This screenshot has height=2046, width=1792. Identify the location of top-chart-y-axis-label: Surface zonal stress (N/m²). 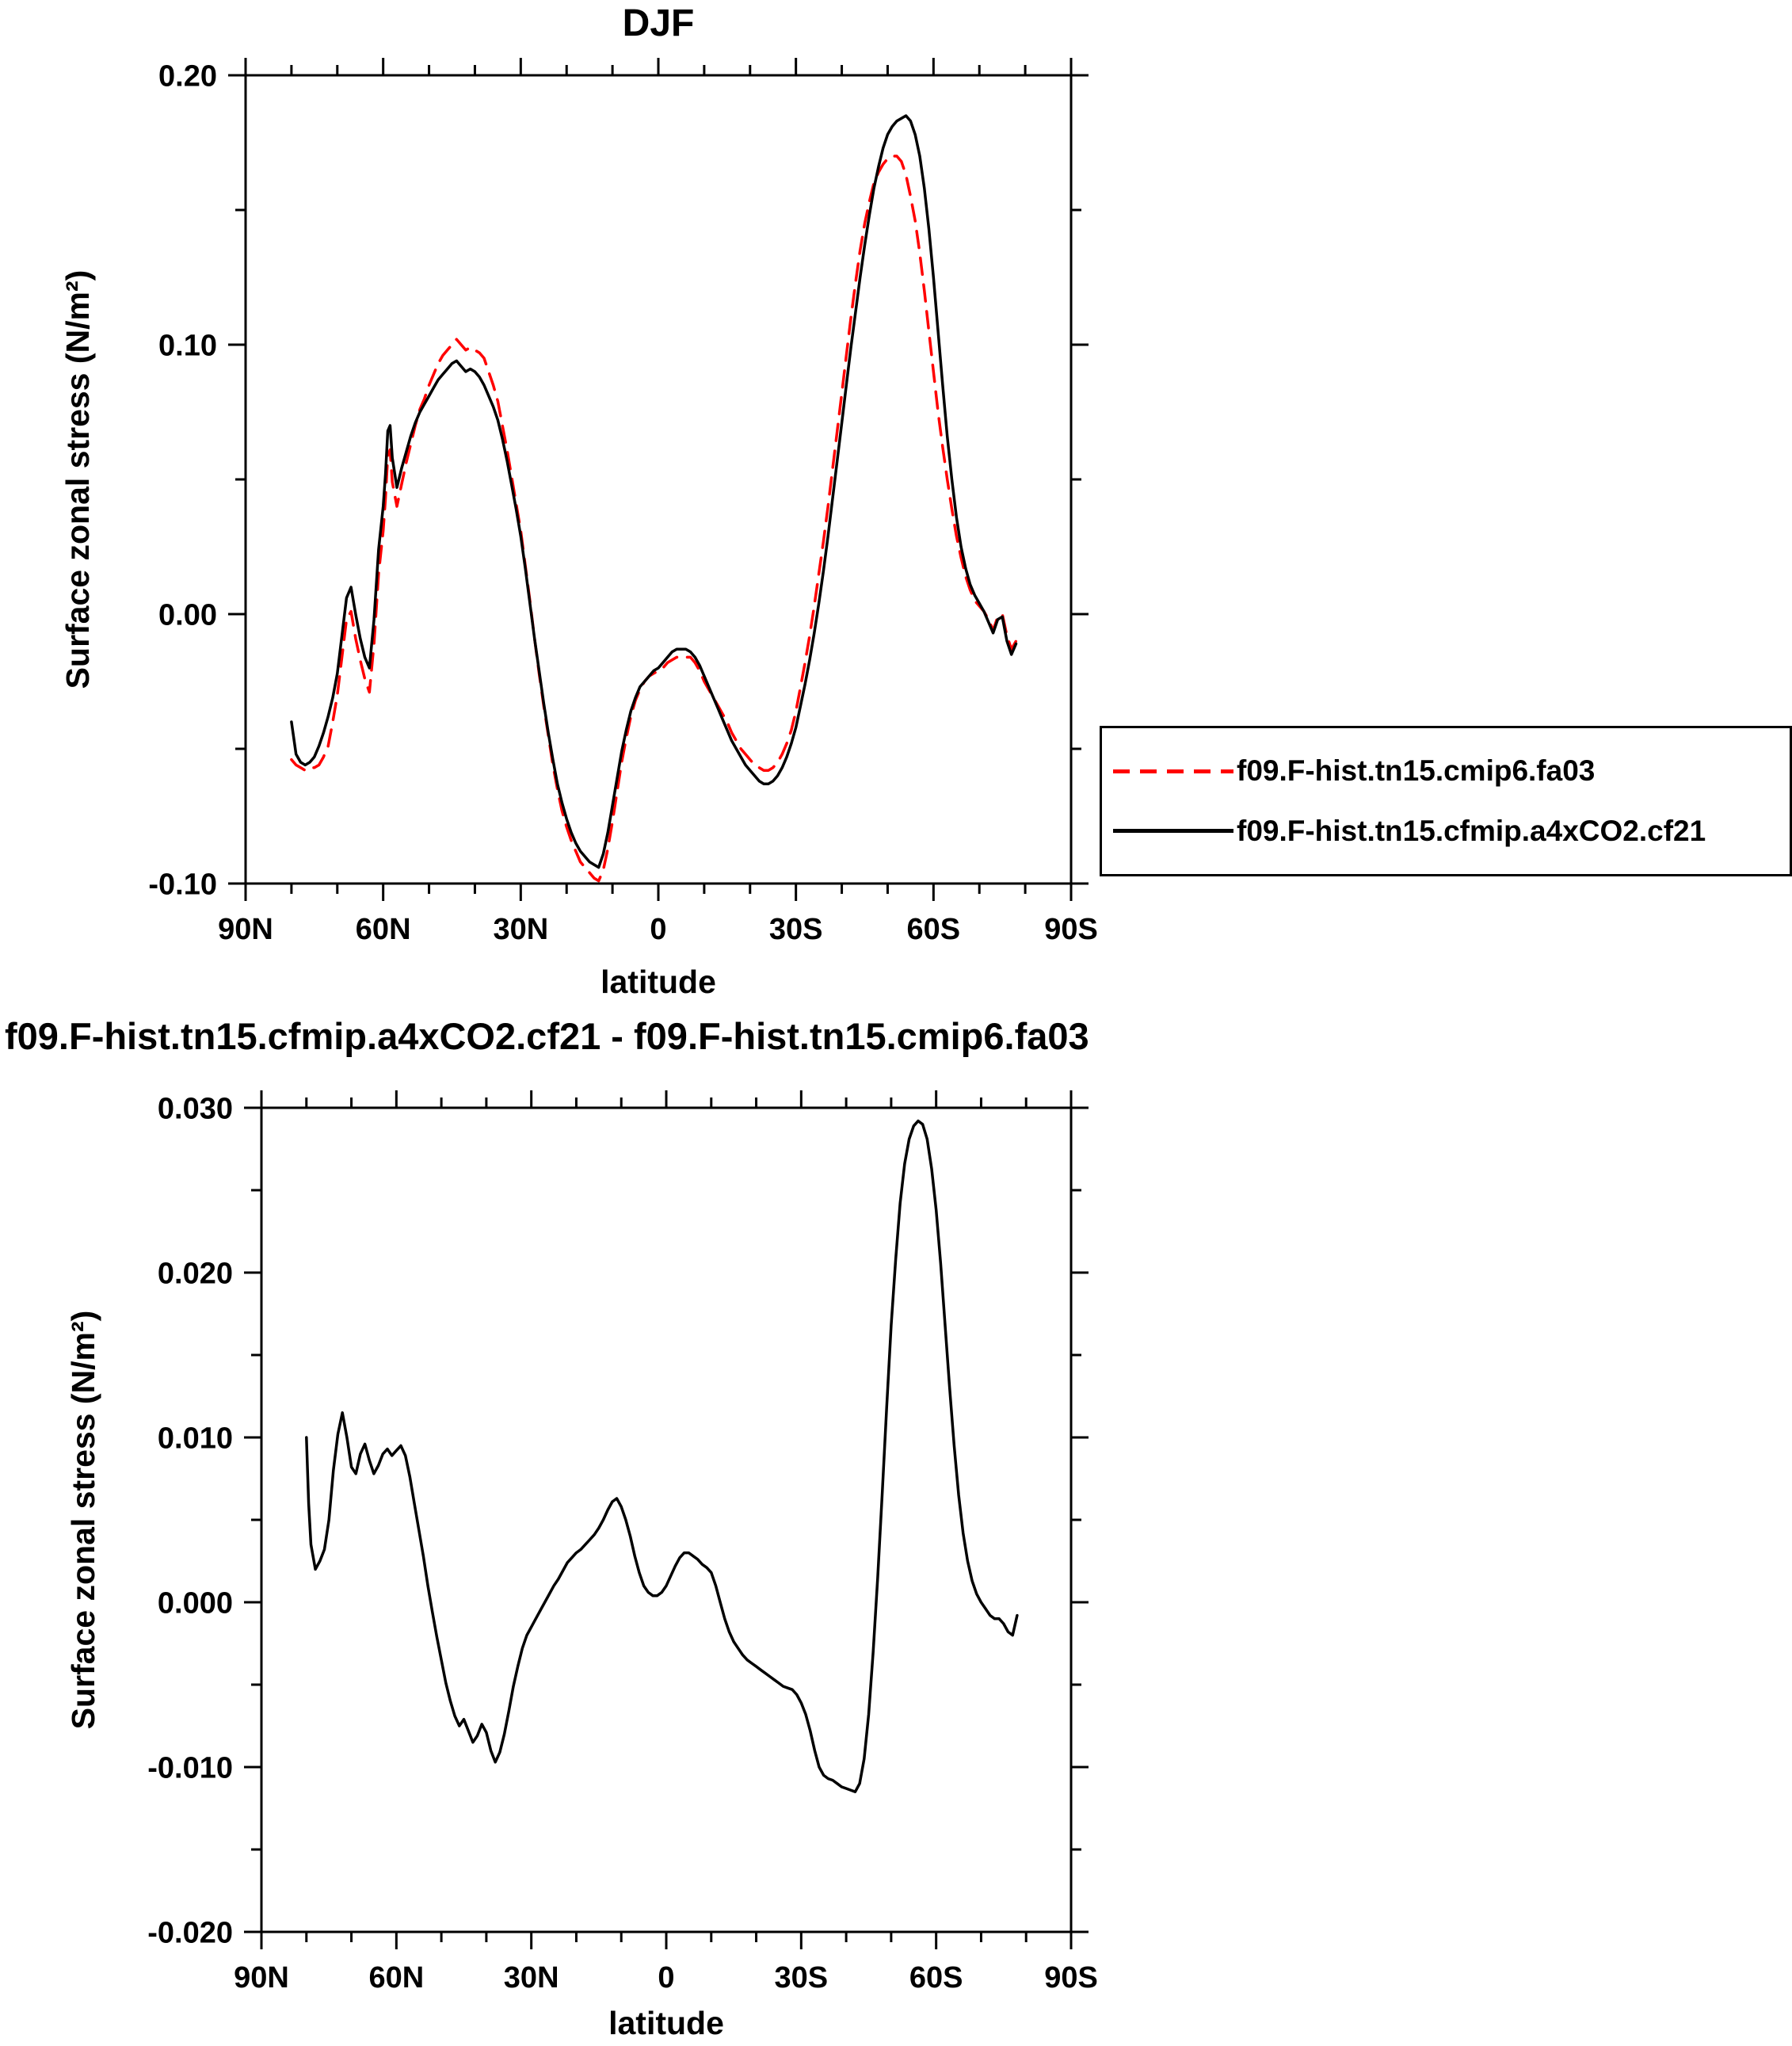
(78, 479).